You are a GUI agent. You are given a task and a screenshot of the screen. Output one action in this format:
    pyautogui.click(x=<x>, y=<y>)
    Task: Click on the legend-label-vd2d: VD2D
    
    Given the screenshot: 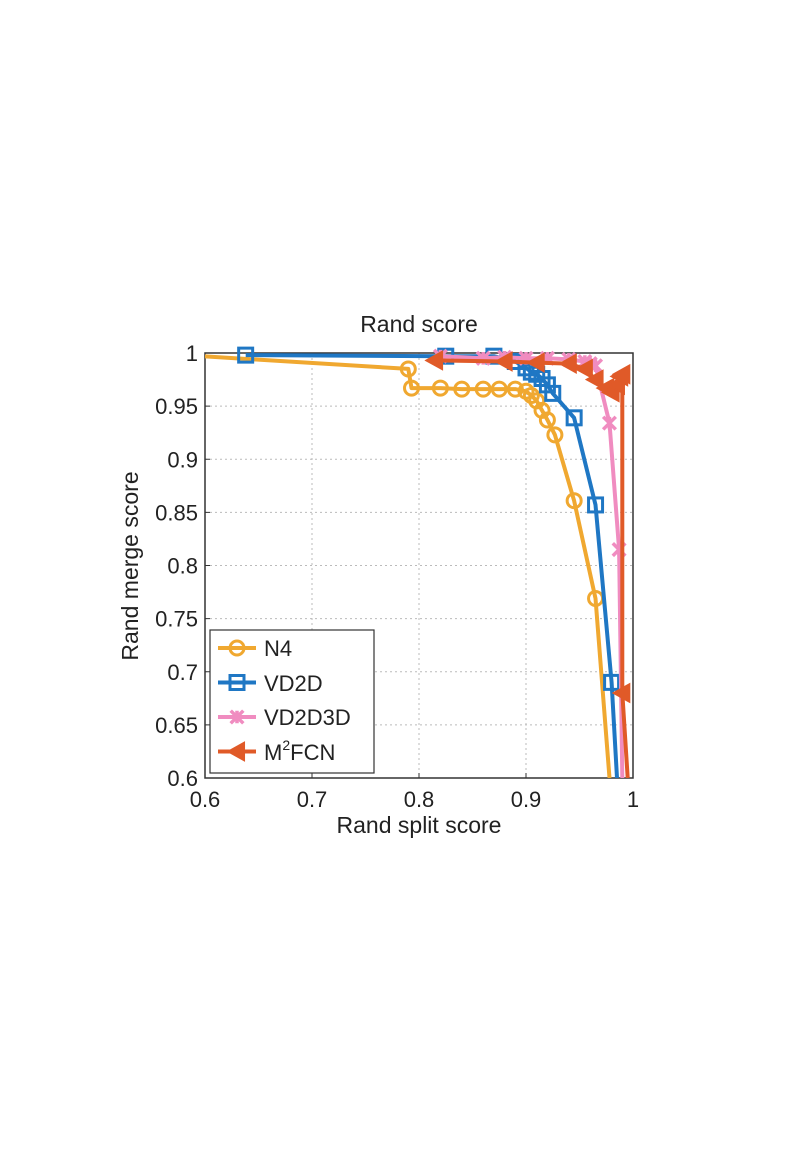 What is the action you would take?
    pyautogui.click(x=293, y=683)
    